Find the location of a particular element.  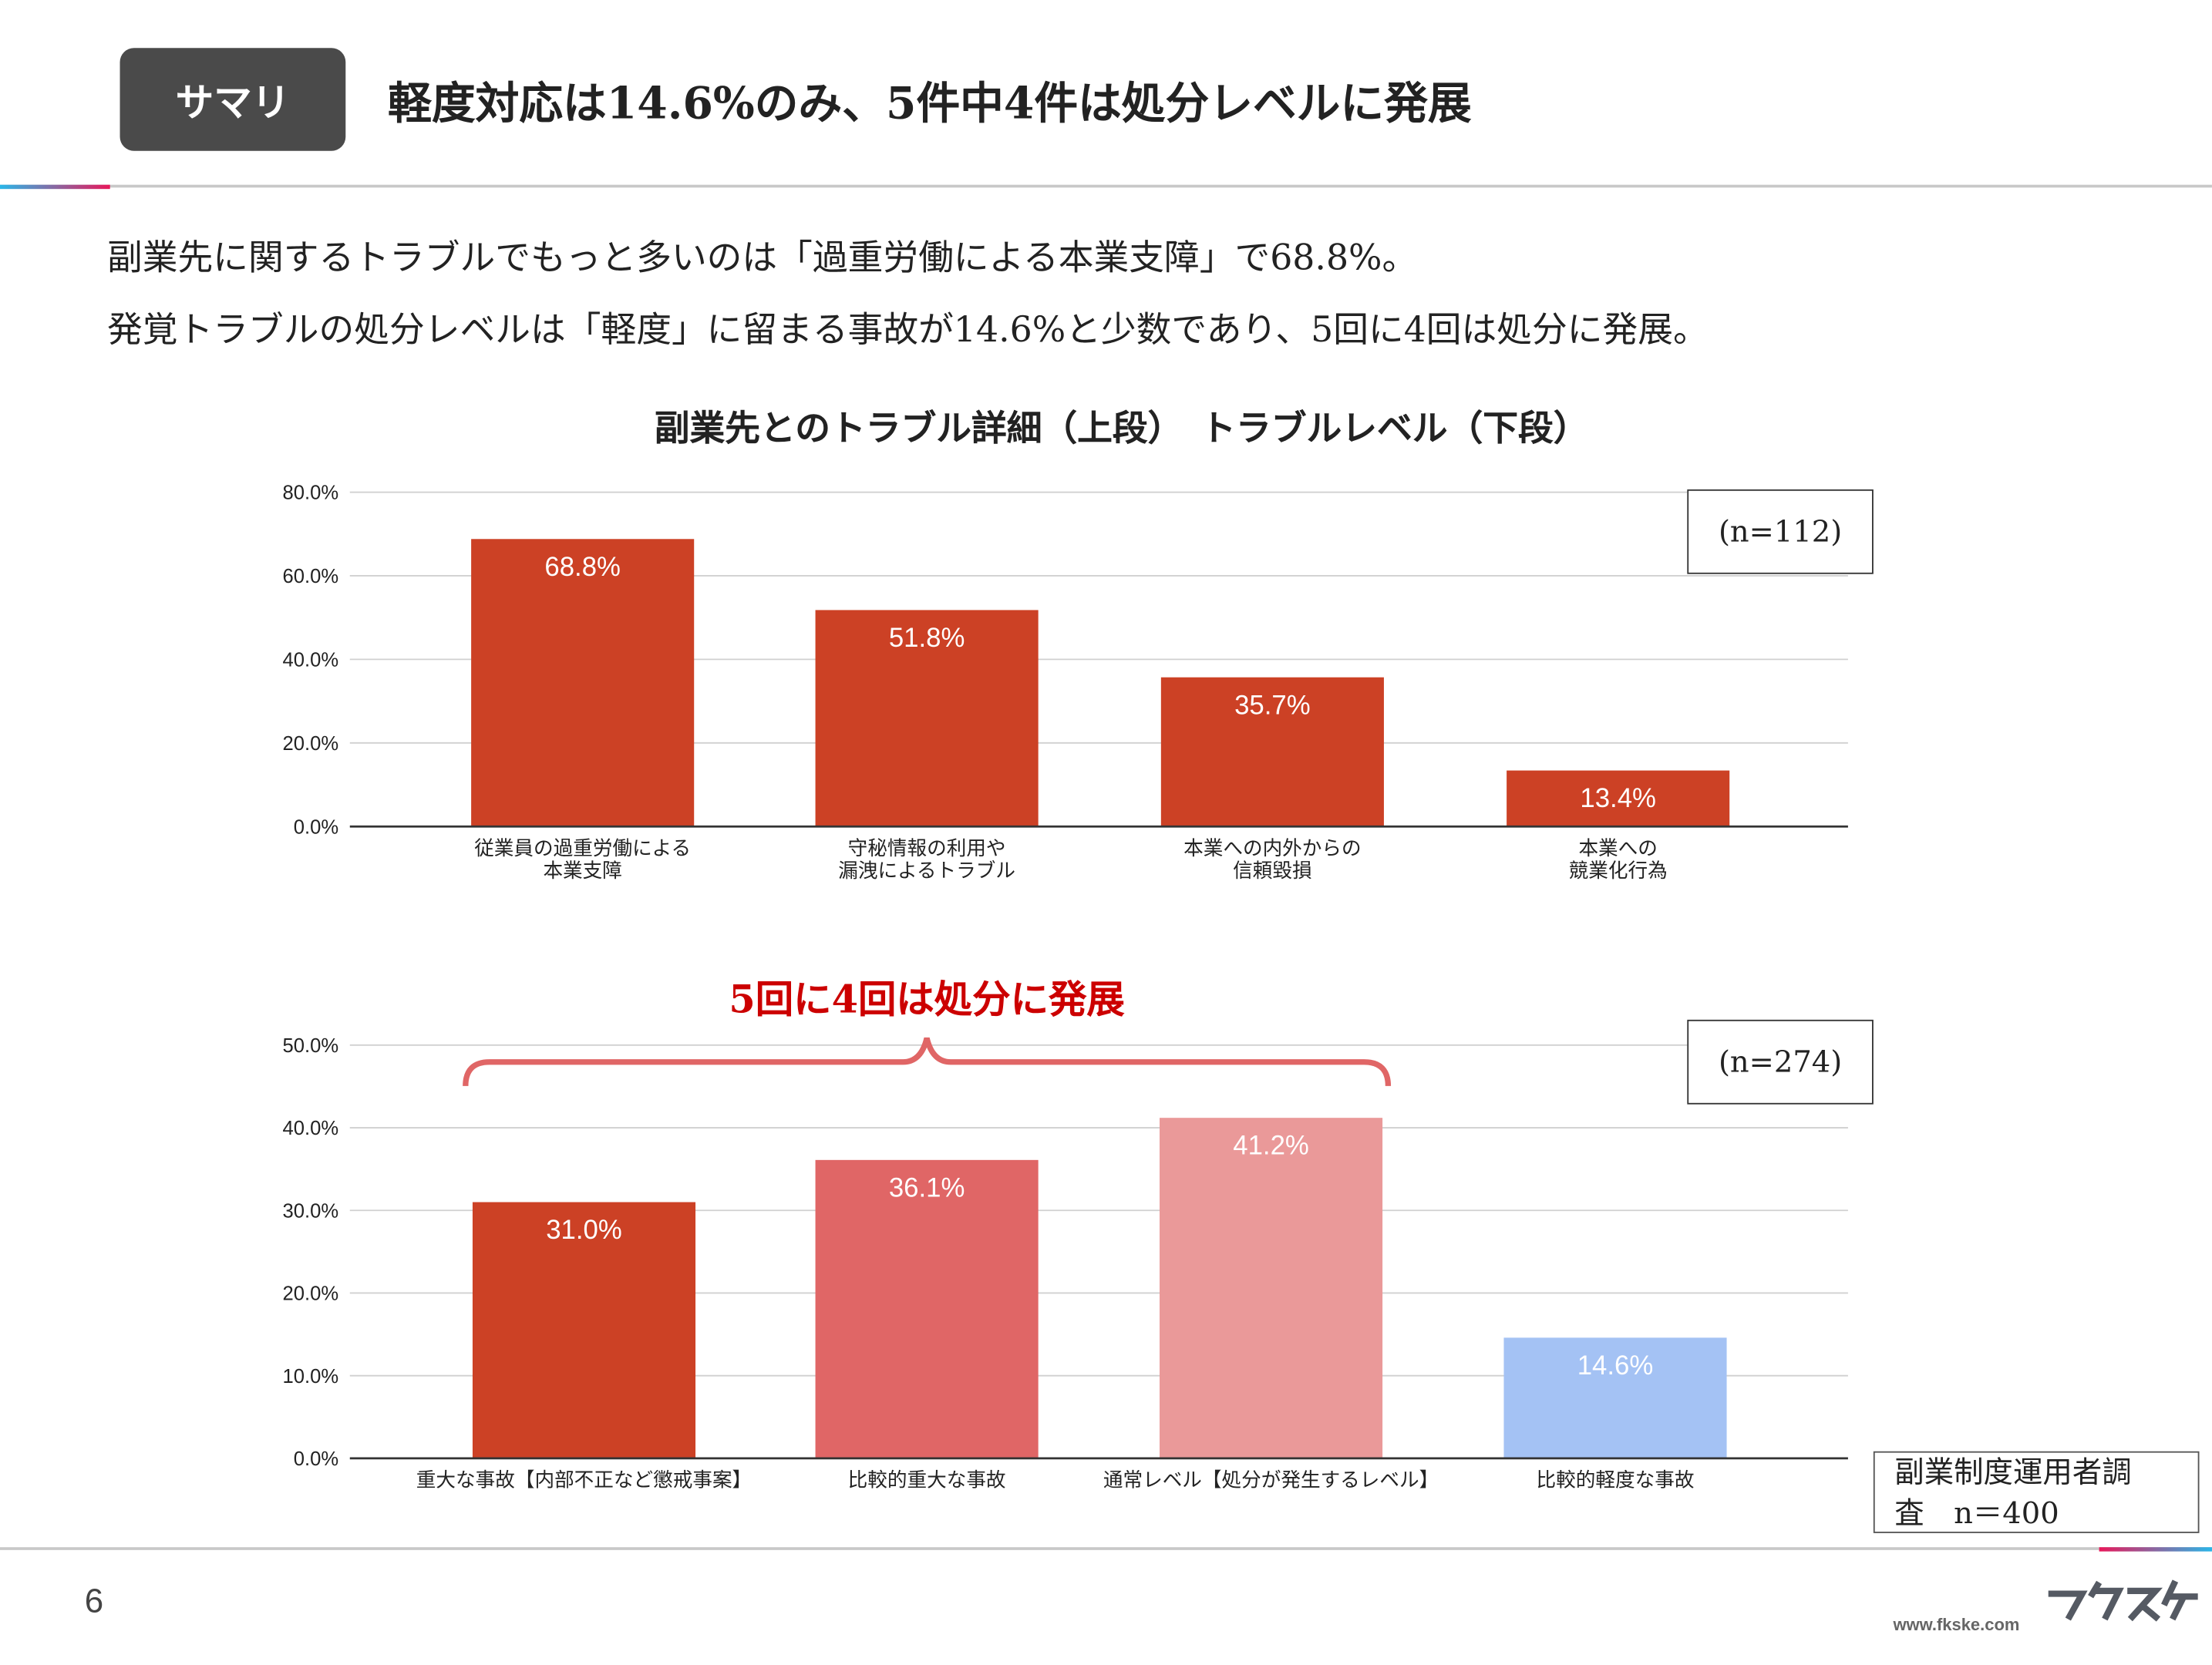

y-tick-label: 80.0% is located at coordinates (311, 494).